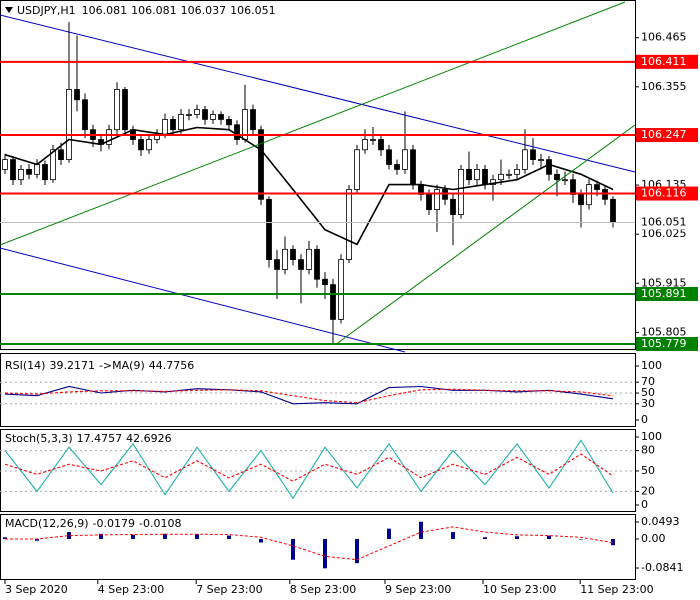 The width and height of the screenshot is (700, 600). What do you see at coordinates (105, 10) in the screenshot?
I see `bar-open: 106.081` at bounding box center [105, 10].